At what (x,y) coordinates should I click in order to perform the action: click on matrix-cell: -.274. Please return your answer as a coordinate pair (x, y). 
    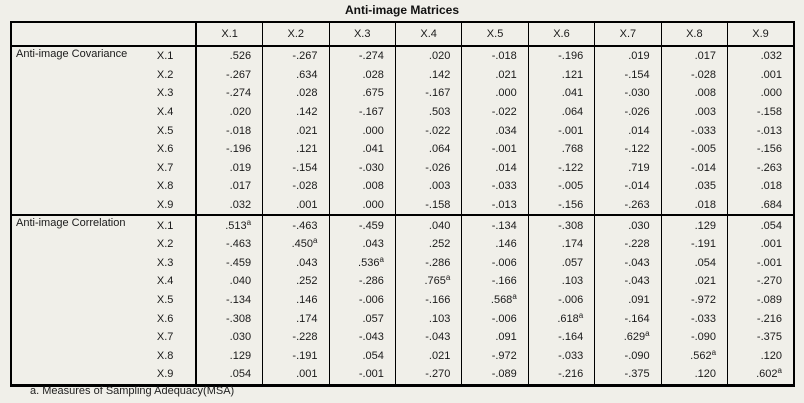
    Looking at the image, I should click on (362, 56).